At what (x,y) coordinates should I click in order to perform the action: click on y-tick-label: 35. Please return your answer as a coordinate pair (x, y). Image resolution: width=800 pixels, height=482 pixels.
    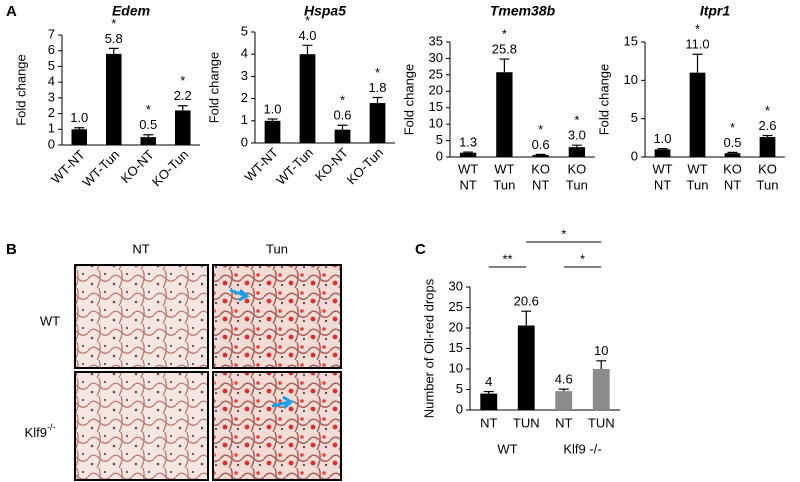
    Looking at the image, I should click on (436, 40).